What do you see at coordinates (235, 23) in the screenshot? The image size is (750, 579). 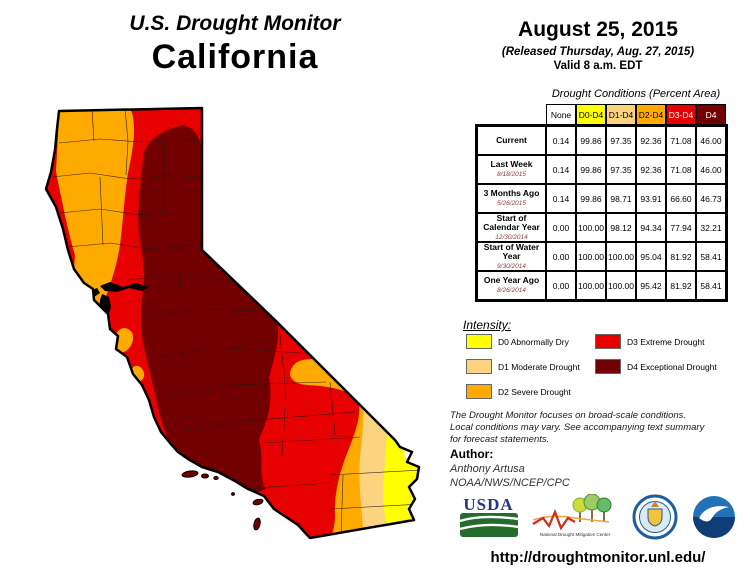 I see `usdm-title: U.S. Drought Monitor` at bounding box center [235, 23].